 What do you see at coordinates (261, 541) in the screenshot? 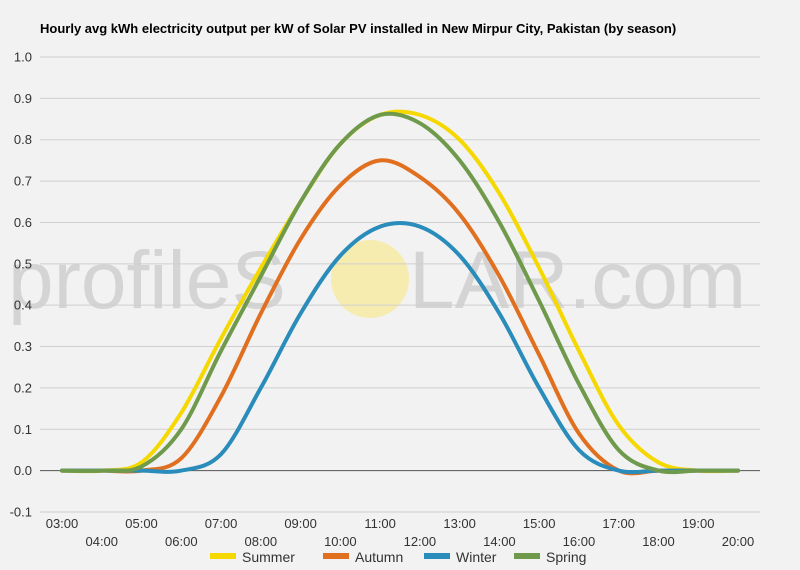
I see `x-tick-label: 08:00` at bounding box center [261, 541].